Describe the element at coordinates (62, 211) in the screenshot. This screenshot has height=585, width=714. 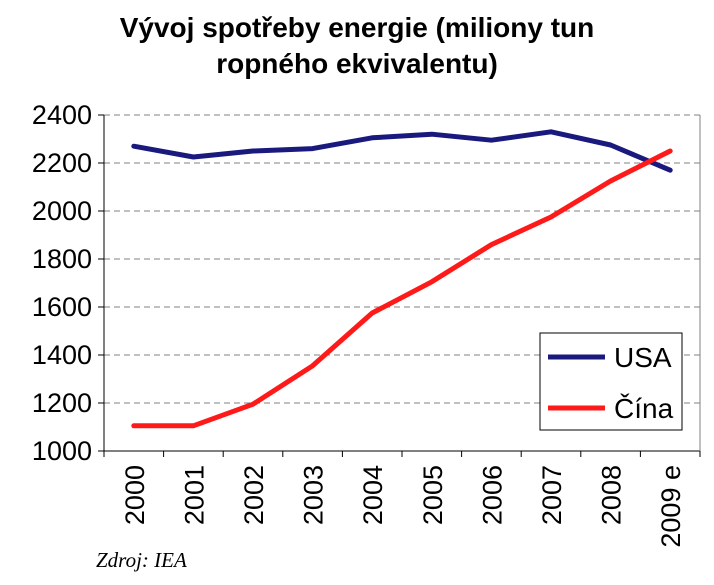
I see `y-tick-label-2000: 2000` at that location.